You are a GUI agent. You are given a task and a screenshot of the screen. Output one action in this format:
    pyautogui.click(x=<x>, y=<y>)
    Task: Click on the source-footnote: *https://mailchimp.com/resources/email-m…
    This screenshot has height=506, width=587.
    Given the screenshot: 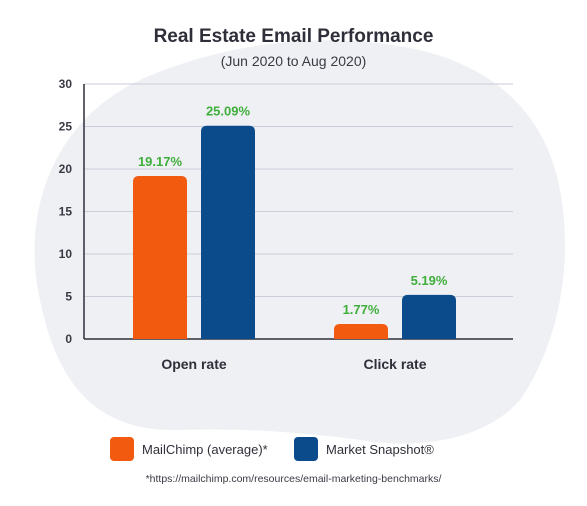 What is the action you would take?
    pyautogui.click(x=293, y=479)
    